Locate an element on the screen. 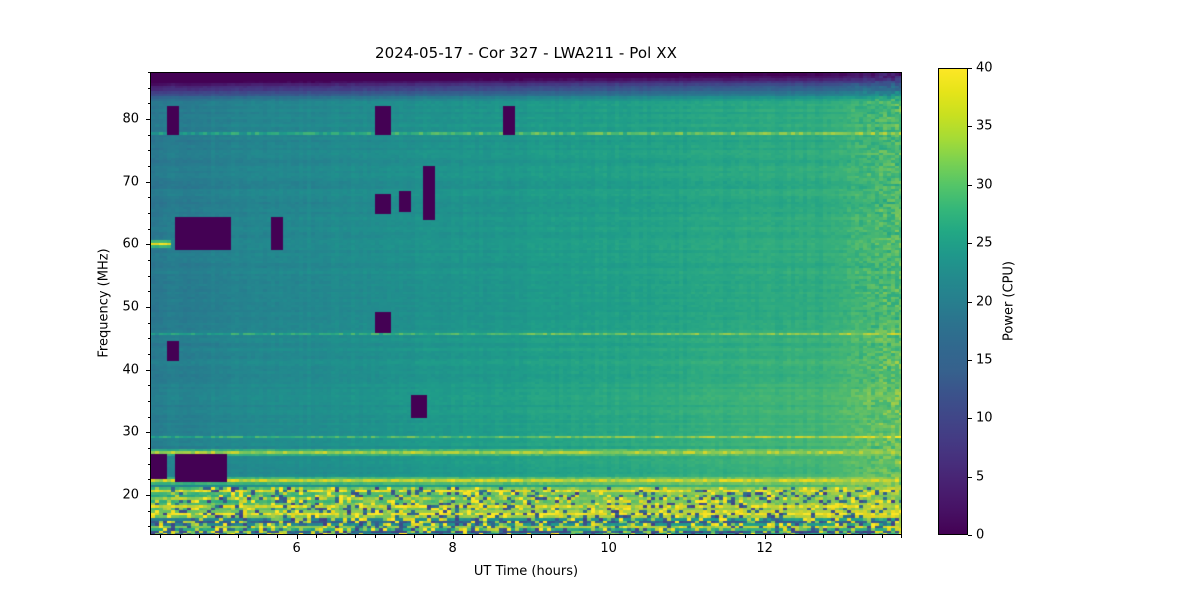 The width and height of the screenshot is (1200, 600). y-tick-label: 20 is located at coordinates (130, 495).